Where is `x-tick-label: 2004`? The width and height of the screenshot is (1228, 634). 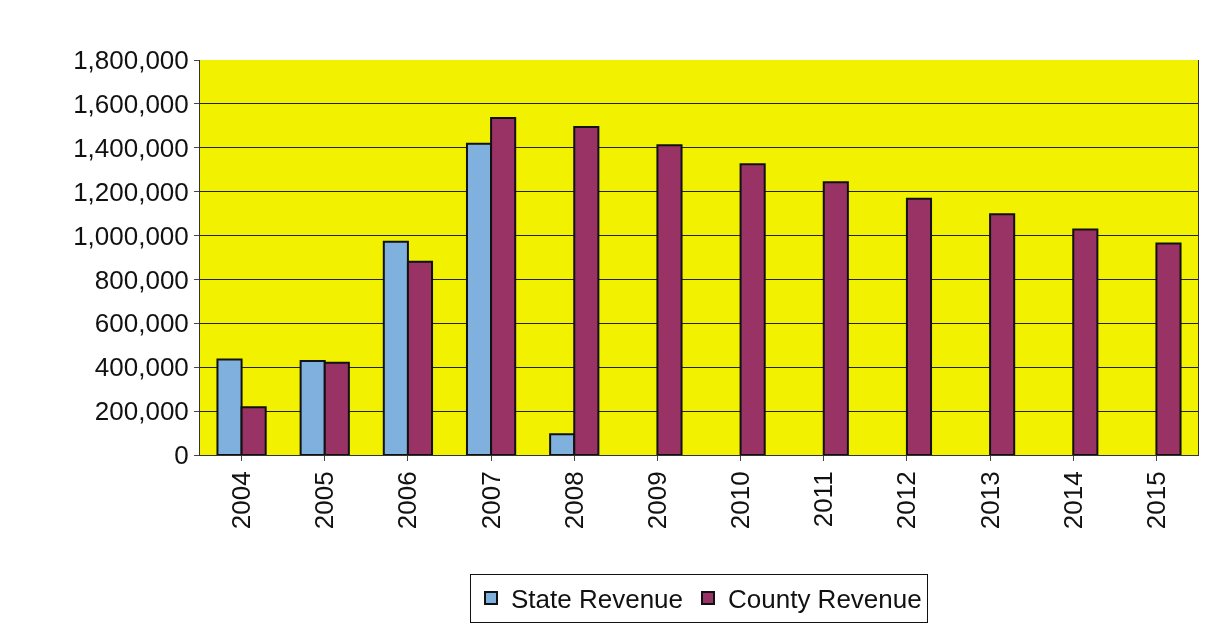 x-tick-label: 2004 is located at coordinates (241, 500).